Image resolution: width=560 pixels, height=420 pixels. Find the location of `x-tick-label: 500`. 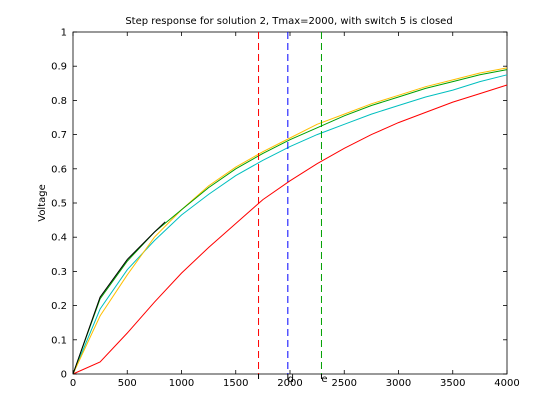

x-tick-label: 500 is located at coordinates (127, 383).